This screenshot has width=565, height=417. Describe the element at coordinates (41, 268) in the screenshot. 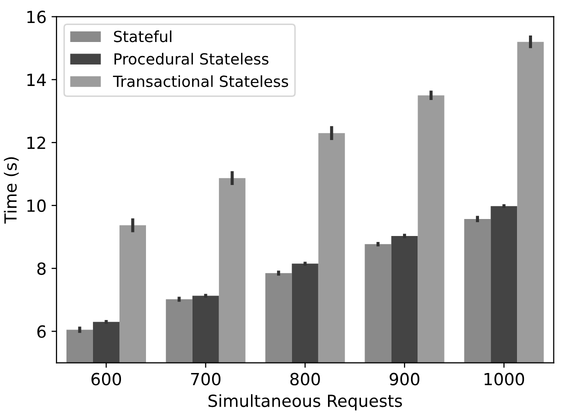

I see `y-tick-label: 8` at that location.